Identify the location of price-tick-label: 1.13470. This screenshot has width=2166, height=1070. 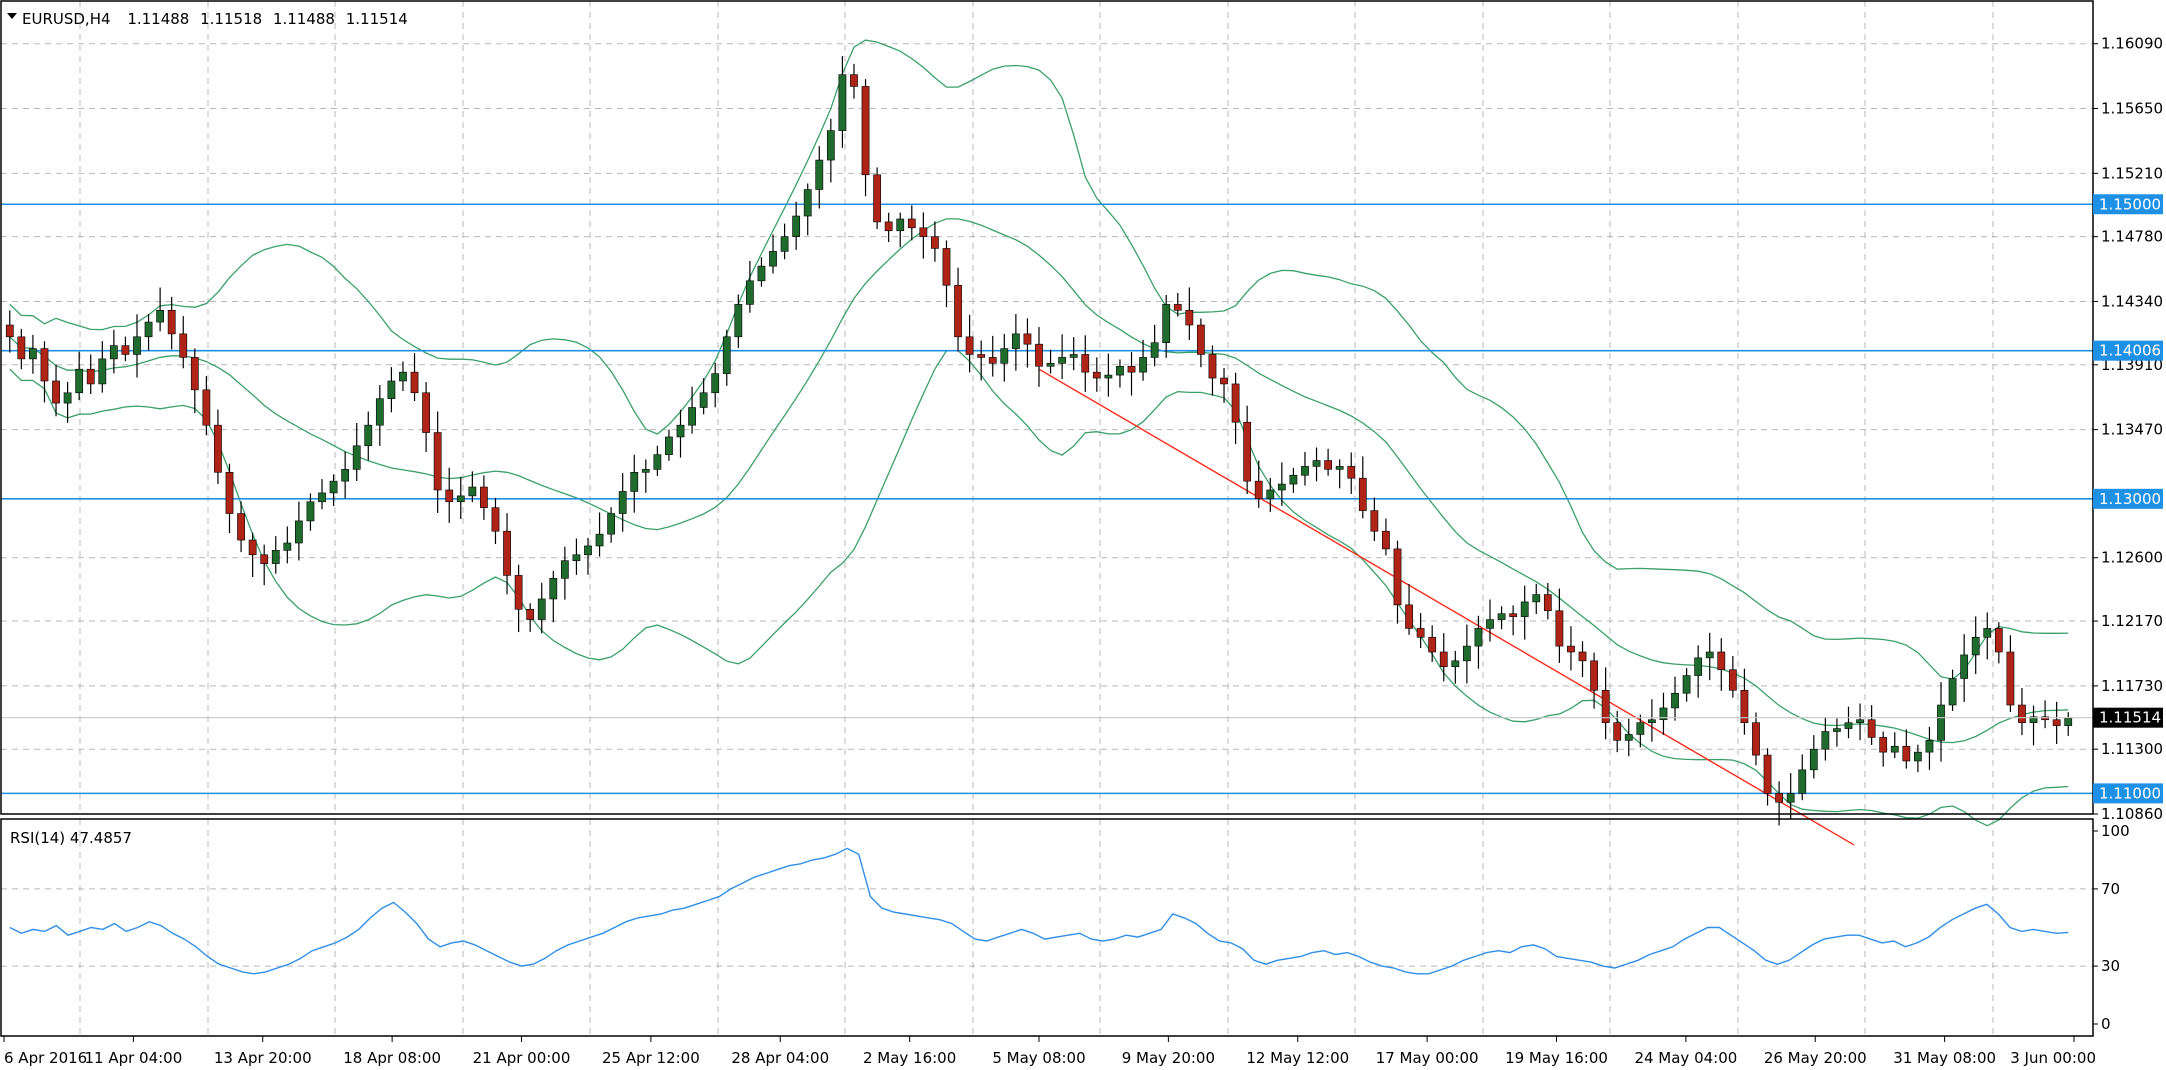
(2132, 430).